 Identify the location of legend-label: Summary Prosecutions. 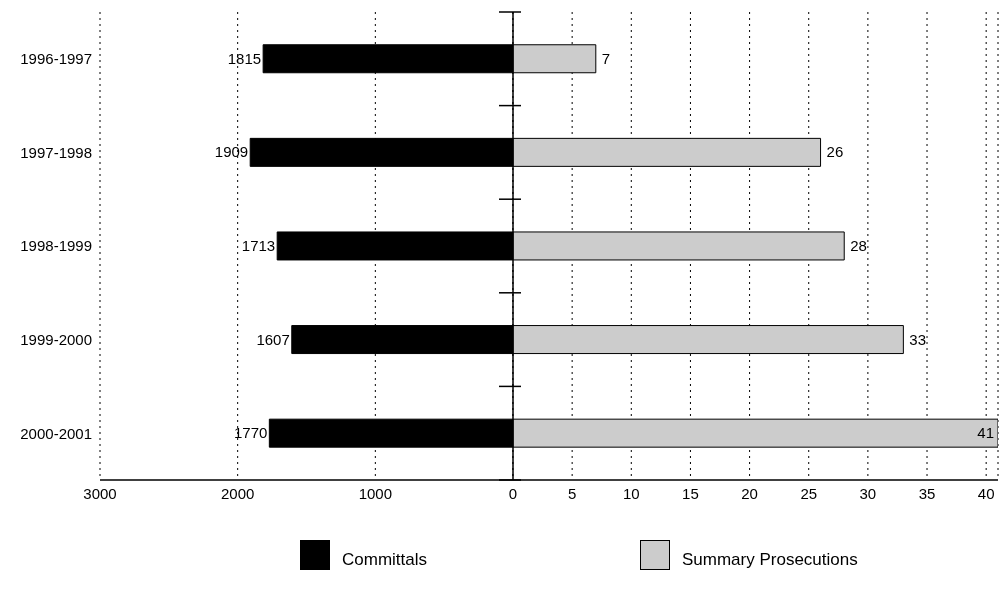
(770, 560).